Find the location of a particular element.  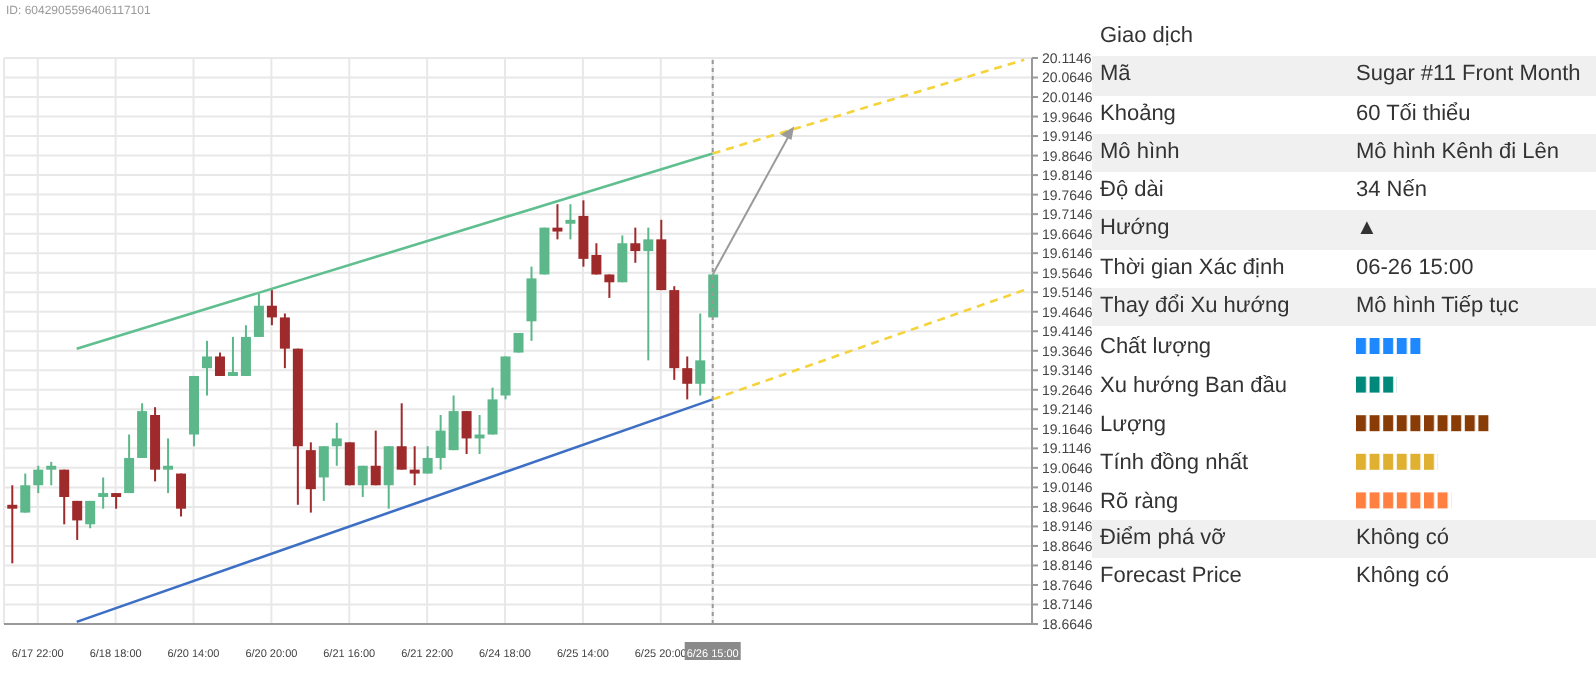

text: Mô hình Kênh đi Lên is located at coordinates (1458, 151).